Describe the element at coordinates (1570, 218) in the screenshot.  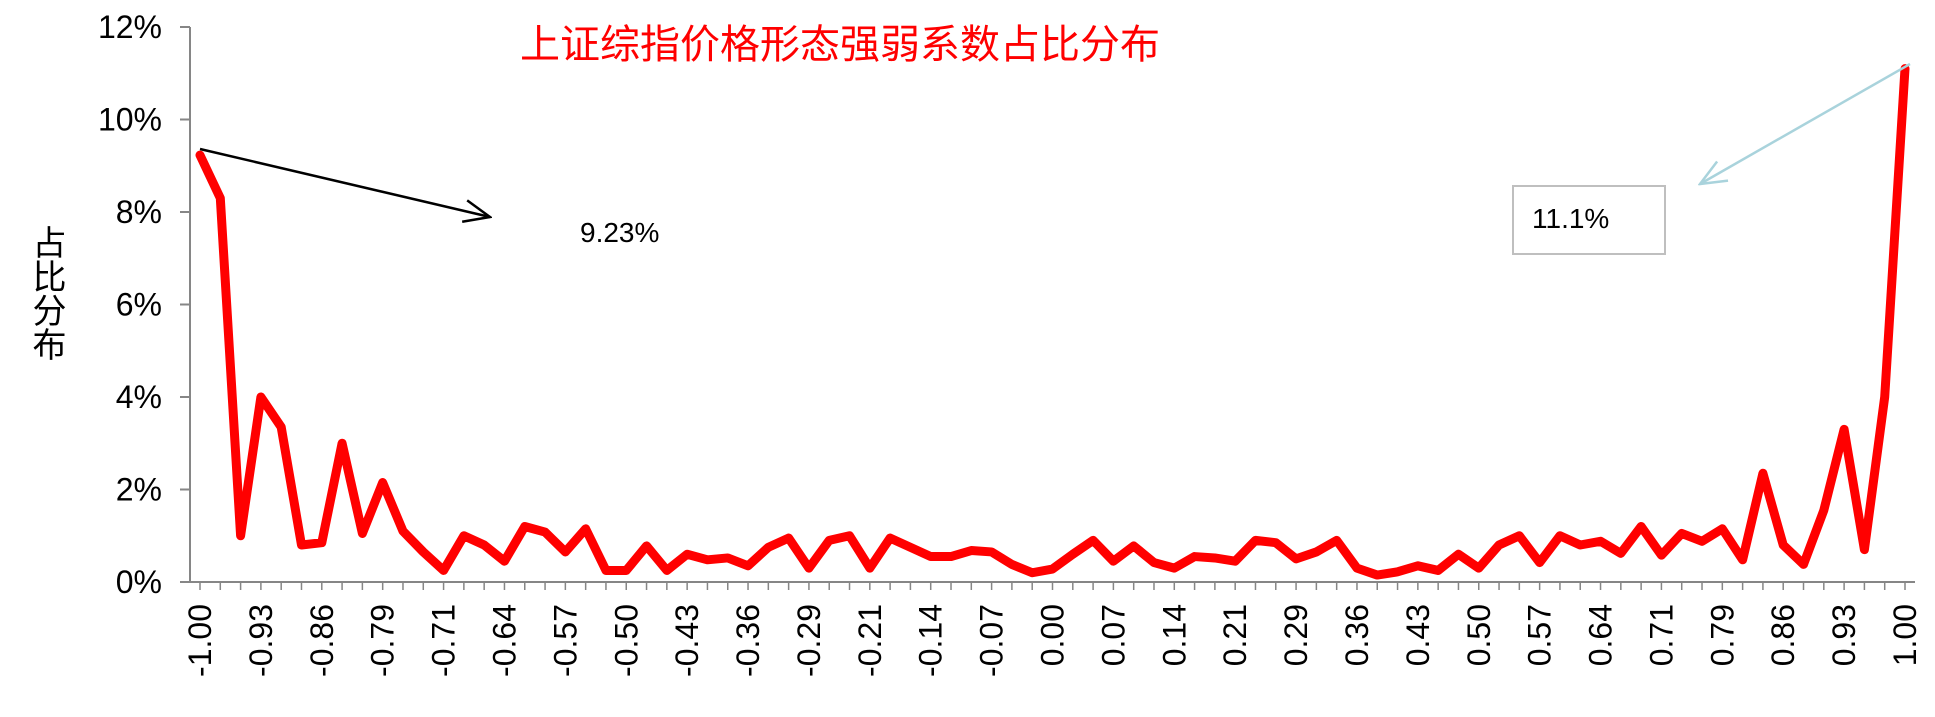
I see `annotation-label-right: 11.1%` at that location.